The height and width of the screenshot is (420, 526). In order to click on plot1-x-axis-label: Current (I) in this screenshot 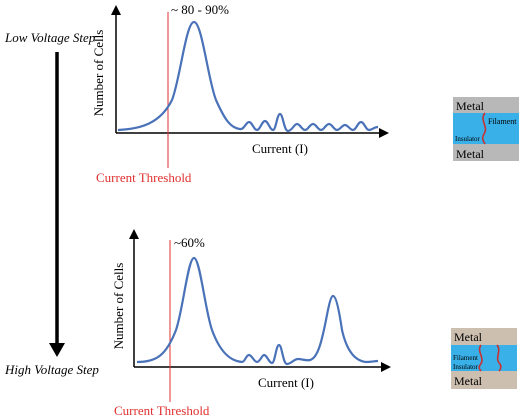, I will do `click(280, 148)`.